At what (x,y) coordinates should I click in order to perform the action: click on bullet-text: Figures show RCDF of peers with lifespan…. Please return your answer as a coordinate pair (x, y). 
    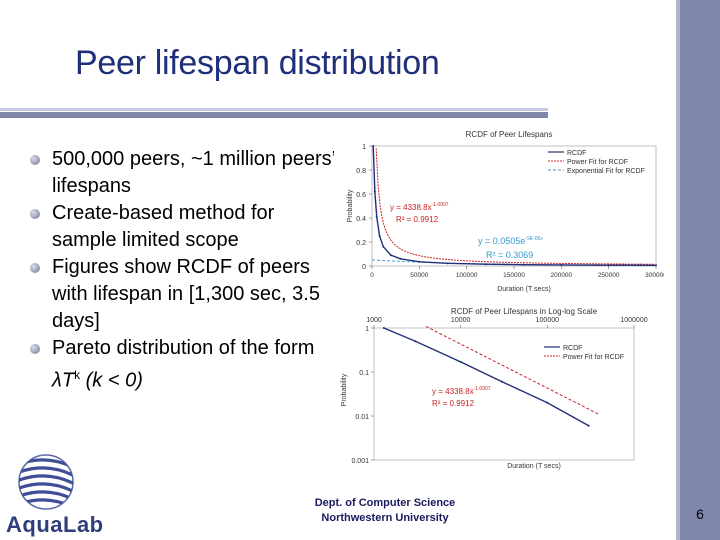
    Looking at the image, I should click on (186, 294).